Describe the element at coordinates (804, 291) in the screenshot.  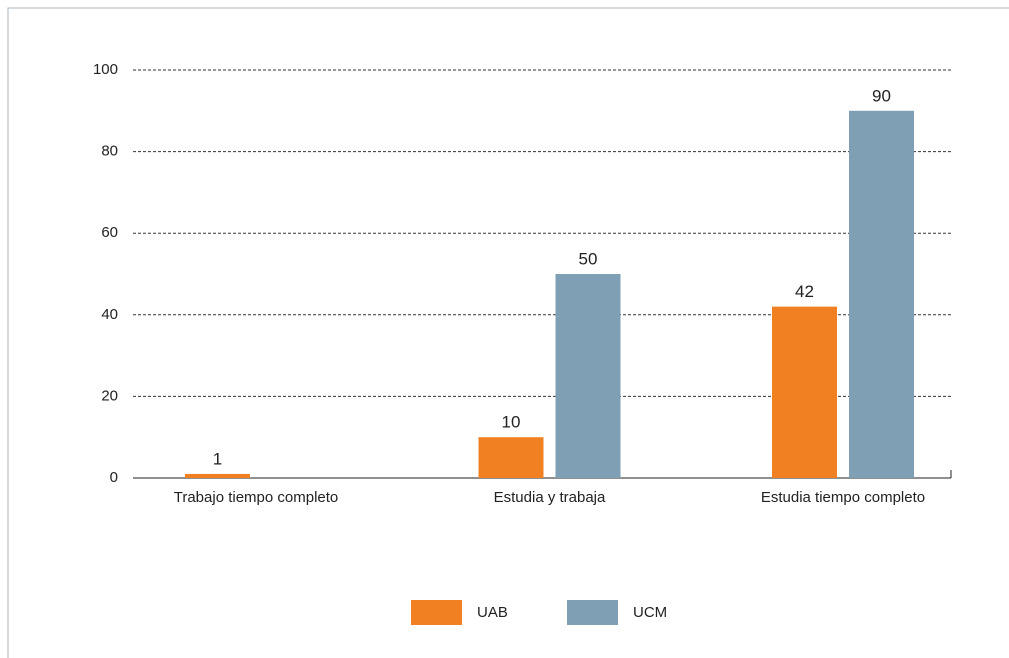
I see `value-label: 42` at that location.